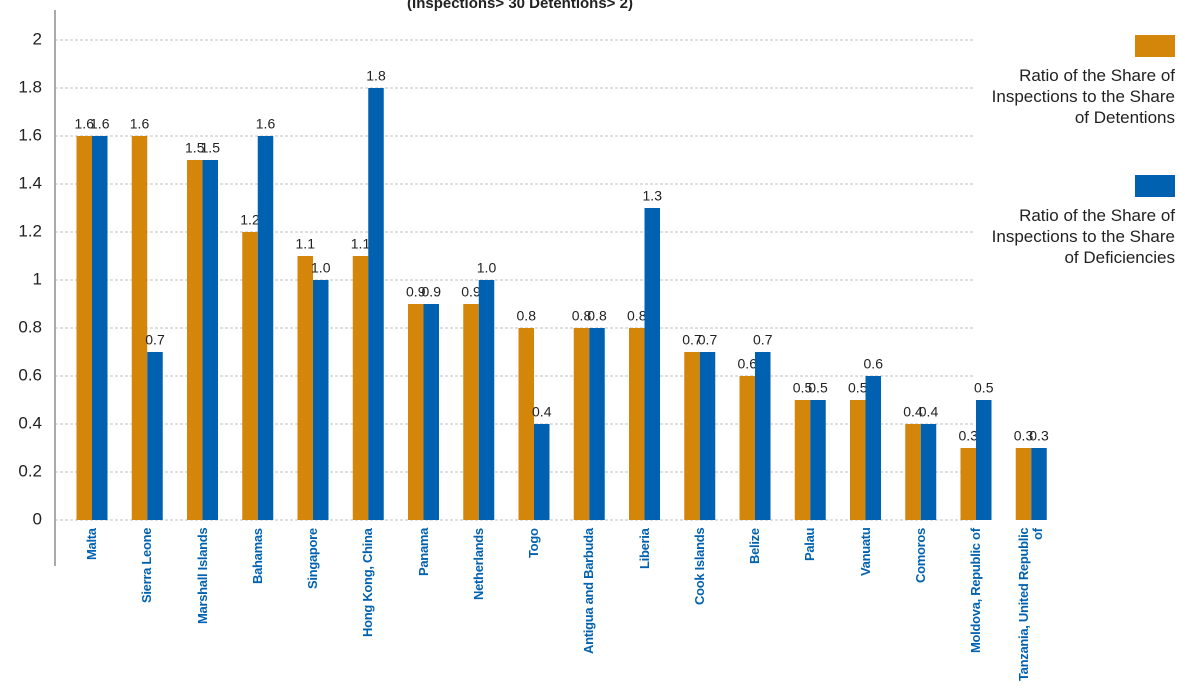  What do you see at coordinates (423, 552) in the screenshot?
I see `x-tick-label: Panama` at bounding box center [423, 552].